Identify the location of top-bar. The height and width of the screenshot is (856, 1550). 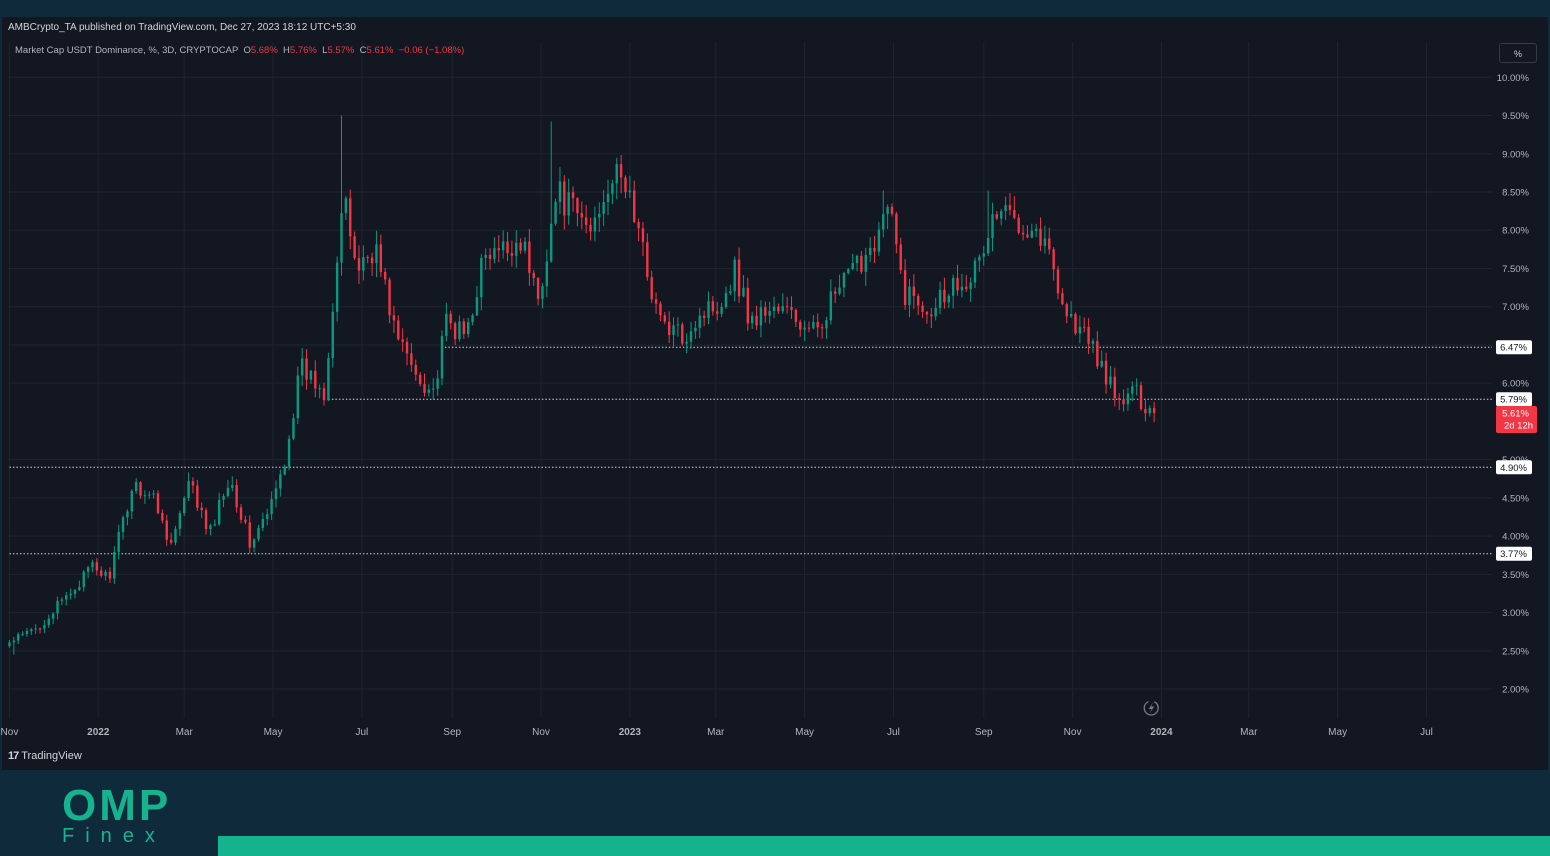
(775, 8).